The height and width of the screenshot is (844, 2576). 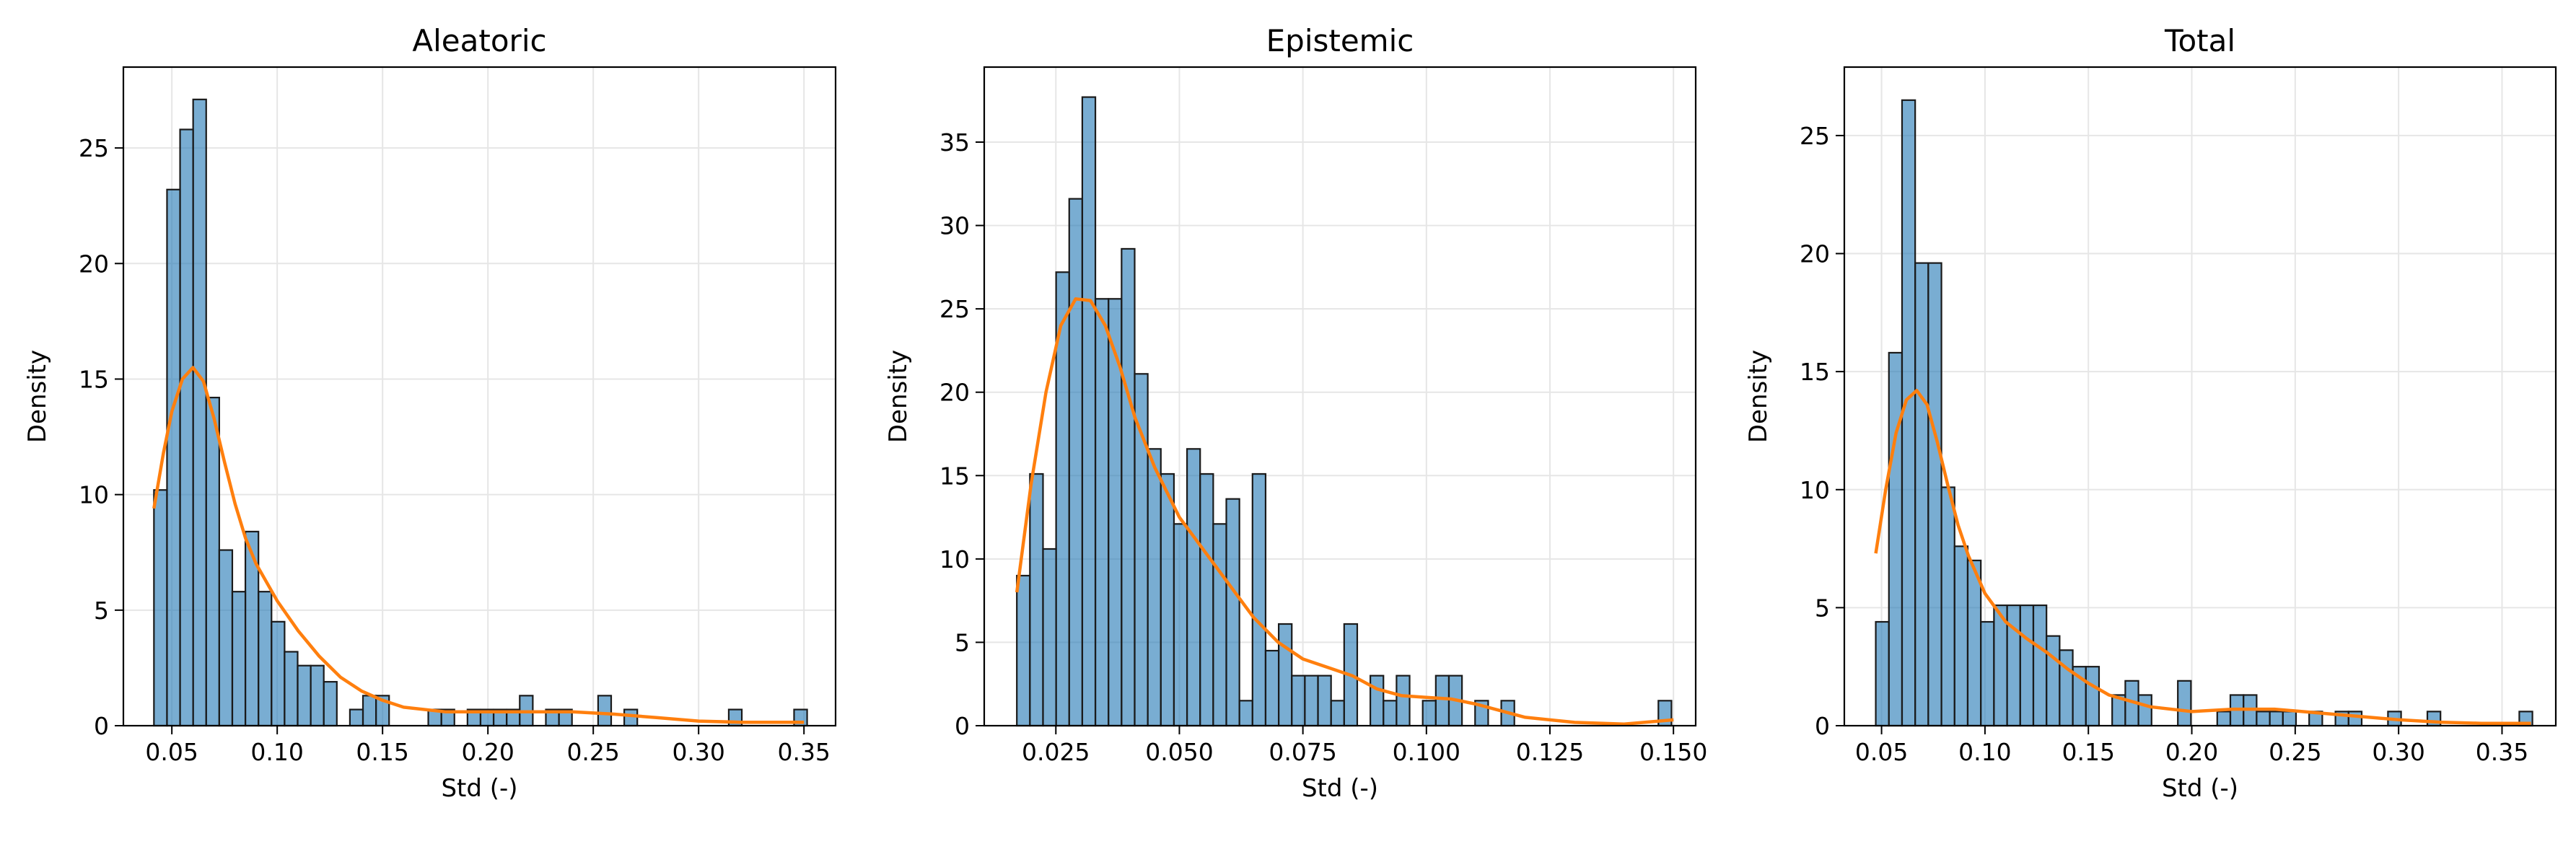 What do you see at coordinates (1340, 40) in the screenshot?
I see `chart-title: Epistemic` at bounding box center [1340, 40].